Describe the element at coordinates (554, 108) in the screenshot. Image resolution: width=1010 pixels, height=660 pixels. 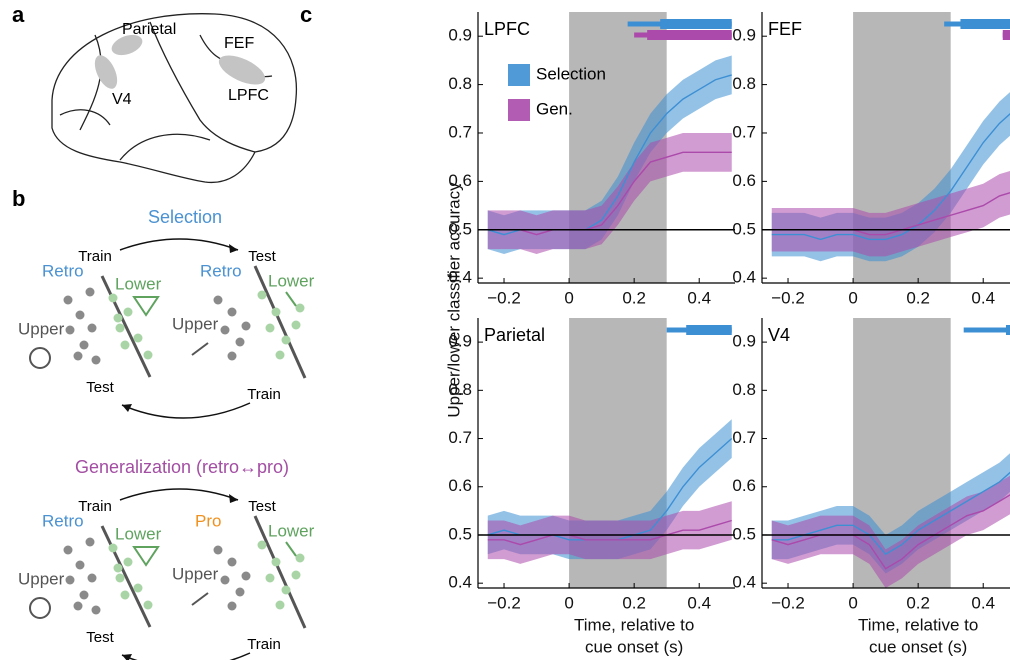
I see `legend-label: Gen.` at that location.